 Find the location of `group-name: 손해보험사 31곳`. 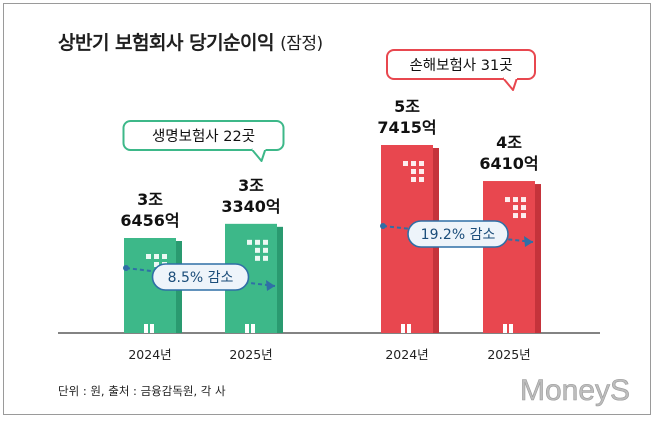

group-name: 손해보험사 31곳 is located at coordinates (460, 65).